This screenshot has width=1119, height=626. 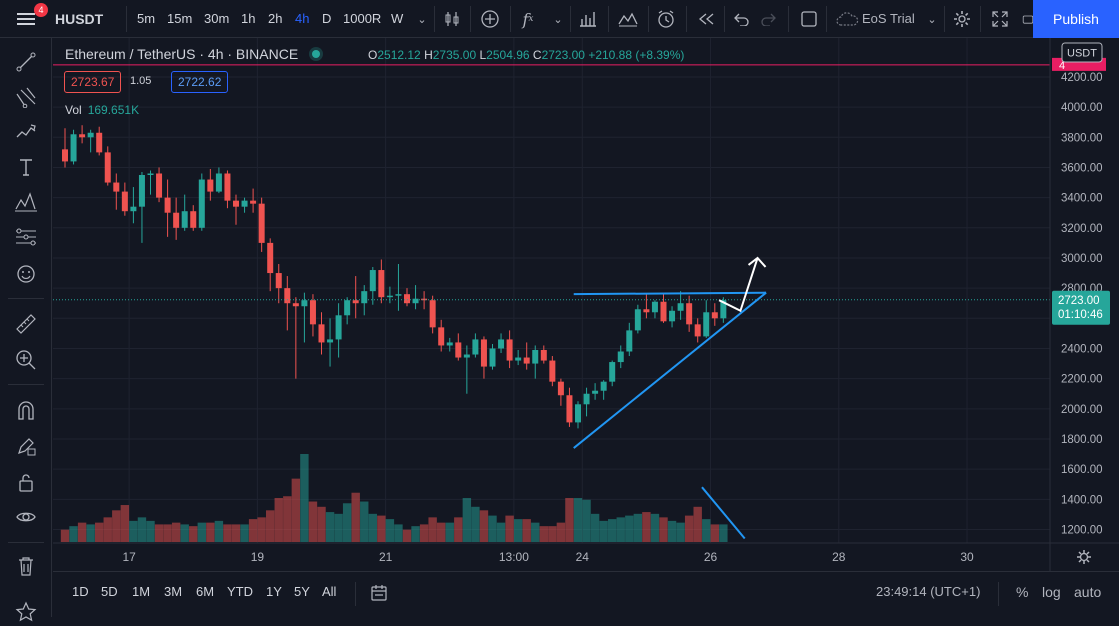 What do you see at coordinates (274, 591) in the screenshot?
I see `range-1y: 1Y` at bounding box center [274, 591].